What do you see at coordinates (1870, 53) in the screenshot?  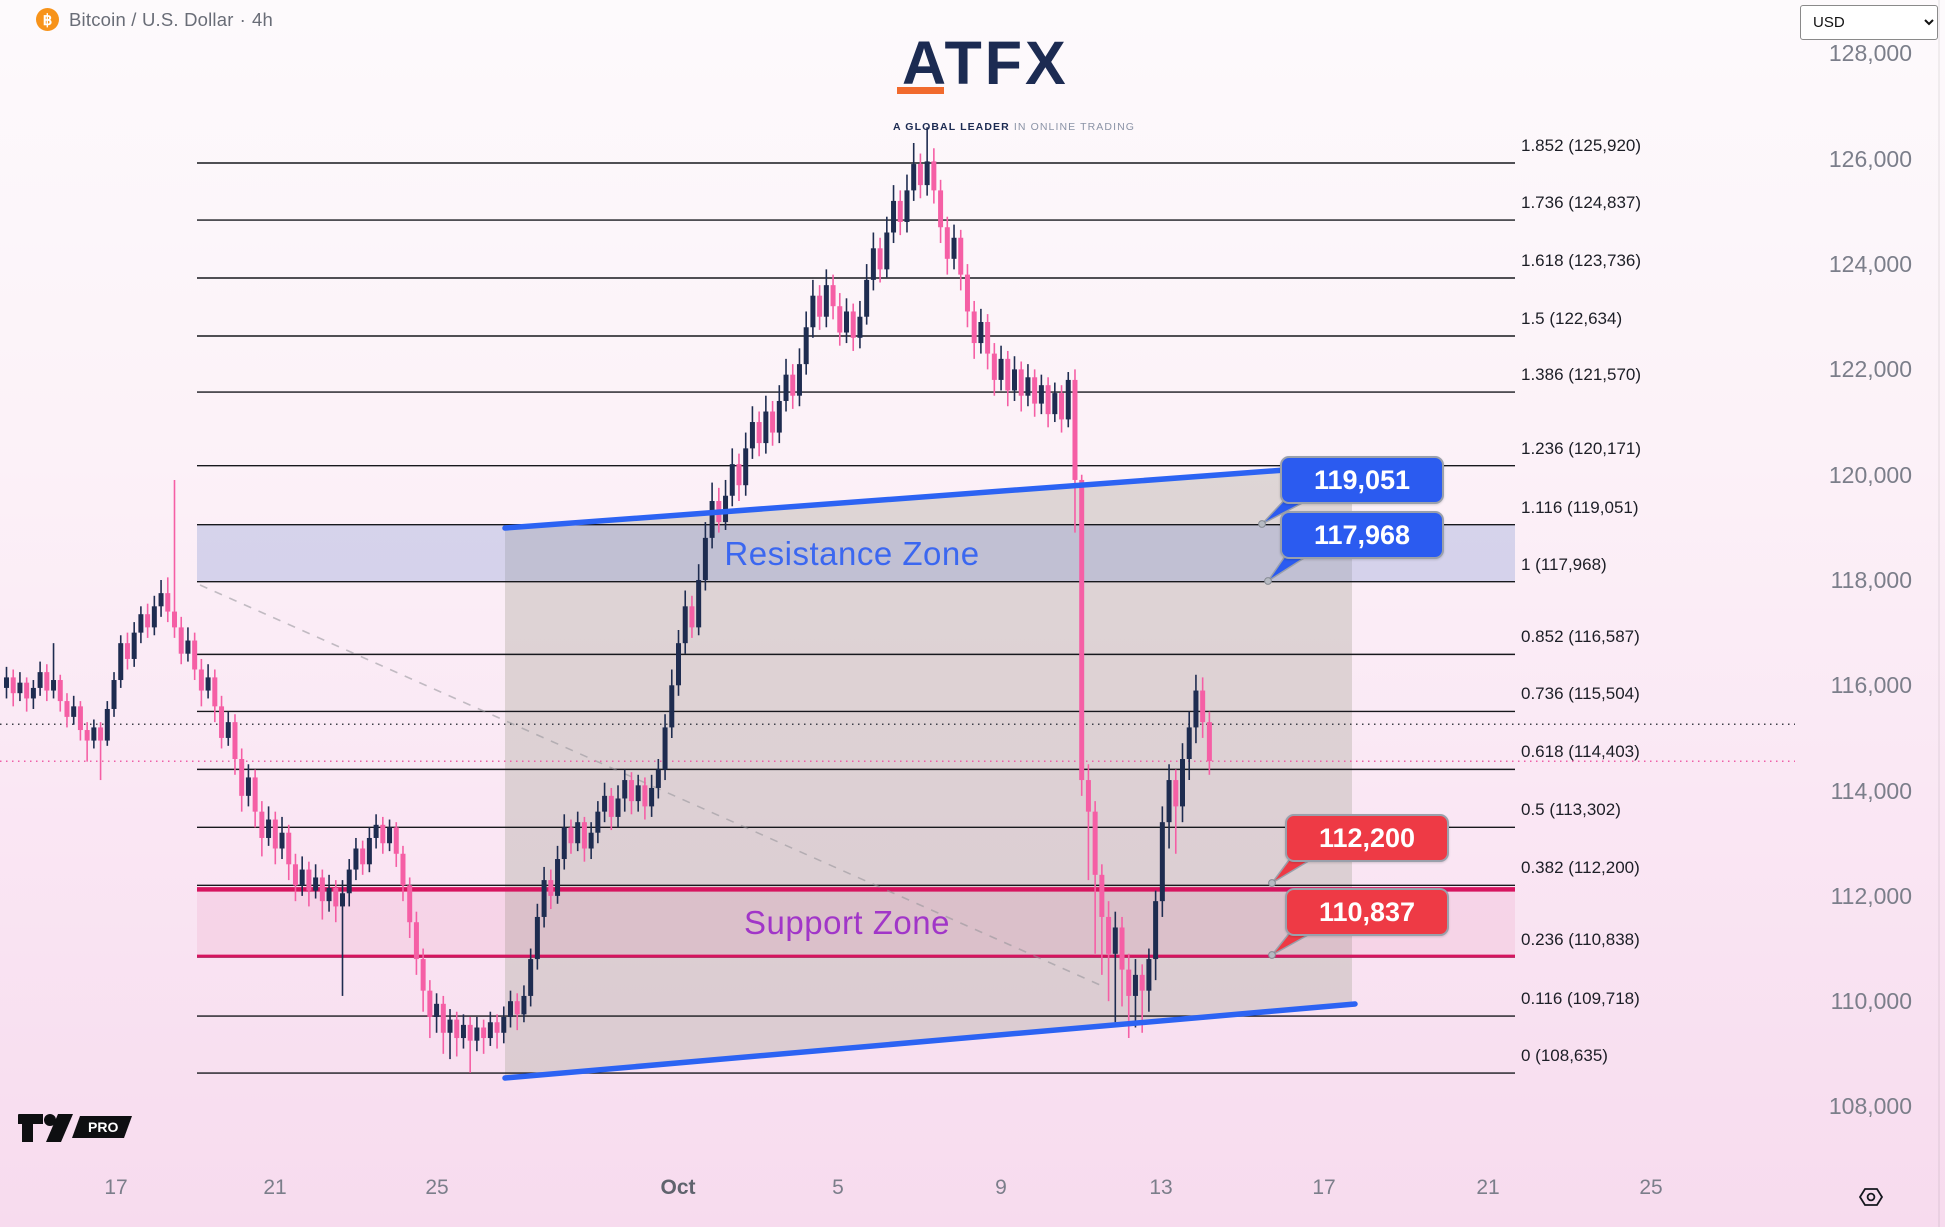 I see `price-axis-tick: 128,000` at bounding box center [1870, 53].